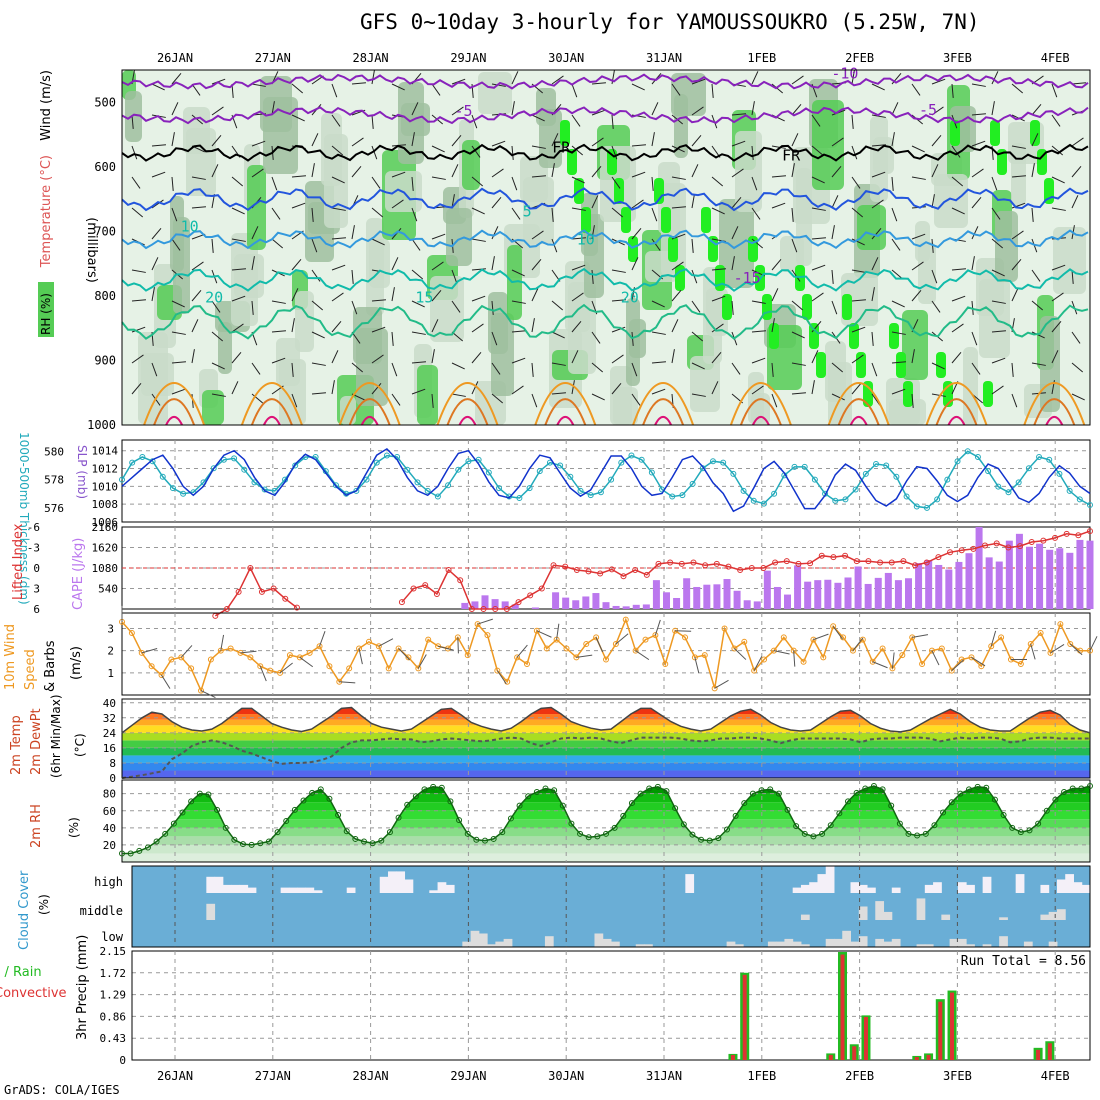 The width and height of the screenshot is (1100, 1100). What do you see at coordinates (105, 231) in the screenshot?
I see `pressure-tick-label: 700` at bounding box center [105, 231].